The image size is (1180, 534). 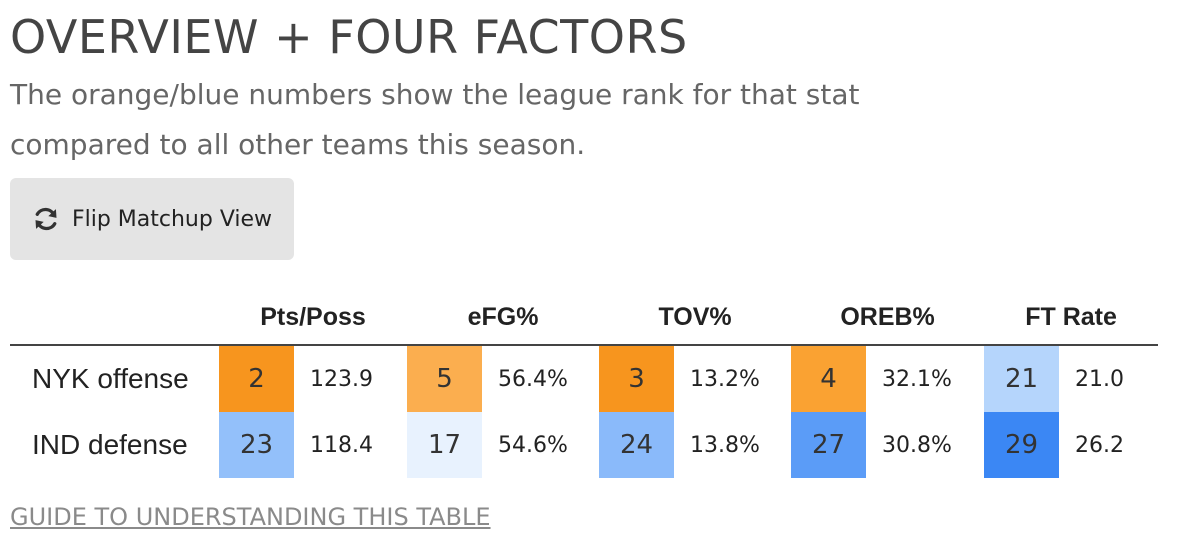 What do you see at coordinates (503, 318) in the screenshot?
I see `column-header-efg: eFG%` at bounding box center [503, 318].